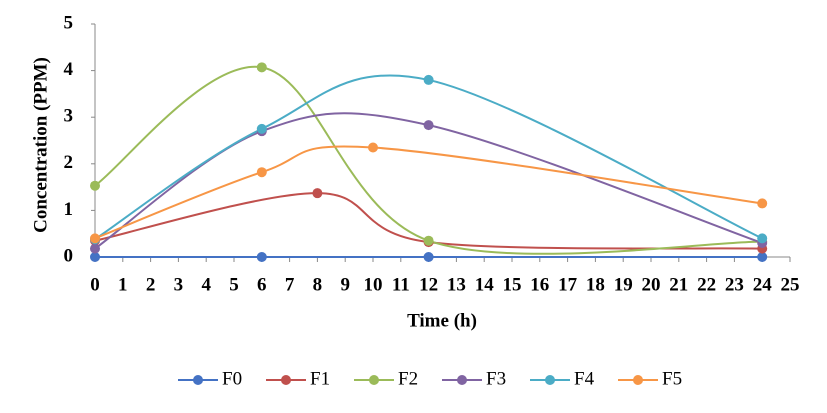  What do you see at coordinates (623, 284) in the screenshot?
I see `x-tick-label: 19` at bounding box center [623, 284].